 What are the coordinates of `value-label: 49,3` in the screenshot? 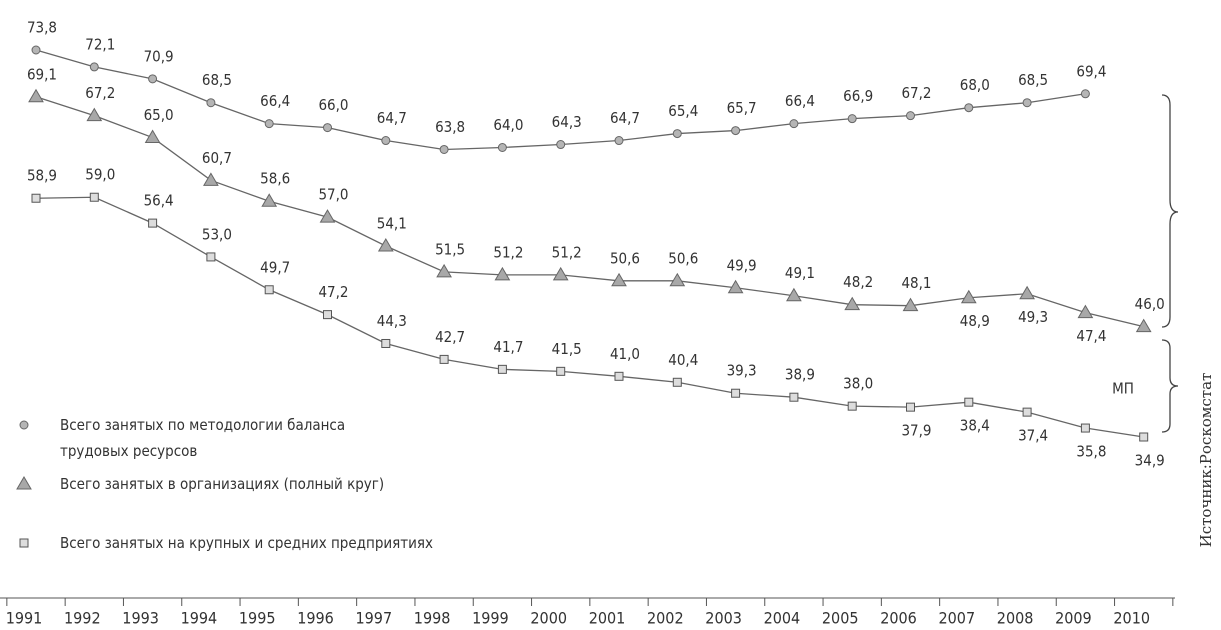 It's located at (1033, 317).